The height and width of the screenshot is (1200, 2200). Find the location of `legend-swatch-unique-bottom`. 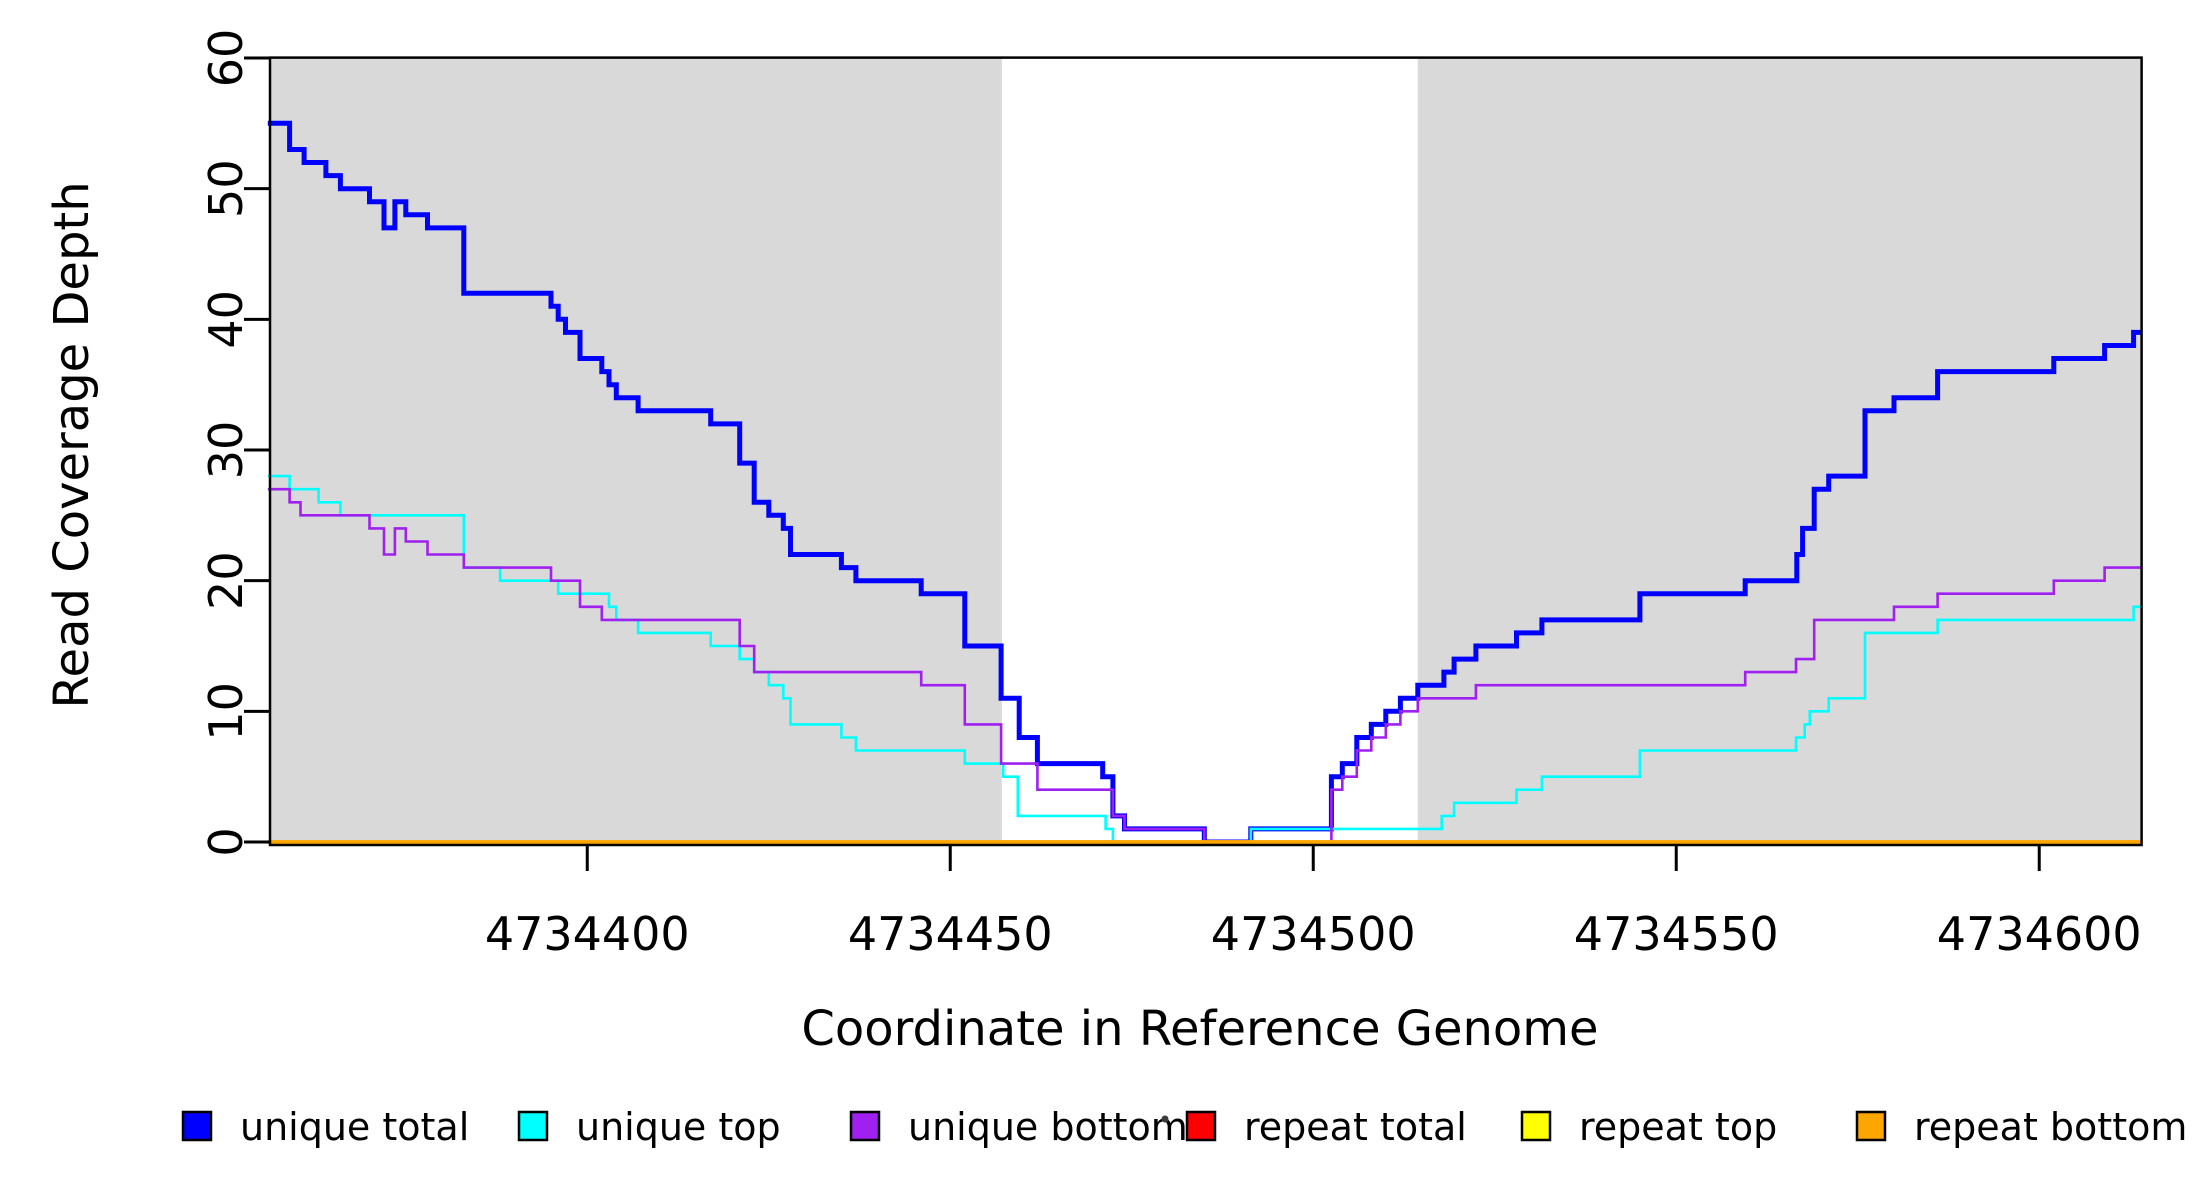

legend-swatch-unique-bottom is located at coordinates (865, 1126).